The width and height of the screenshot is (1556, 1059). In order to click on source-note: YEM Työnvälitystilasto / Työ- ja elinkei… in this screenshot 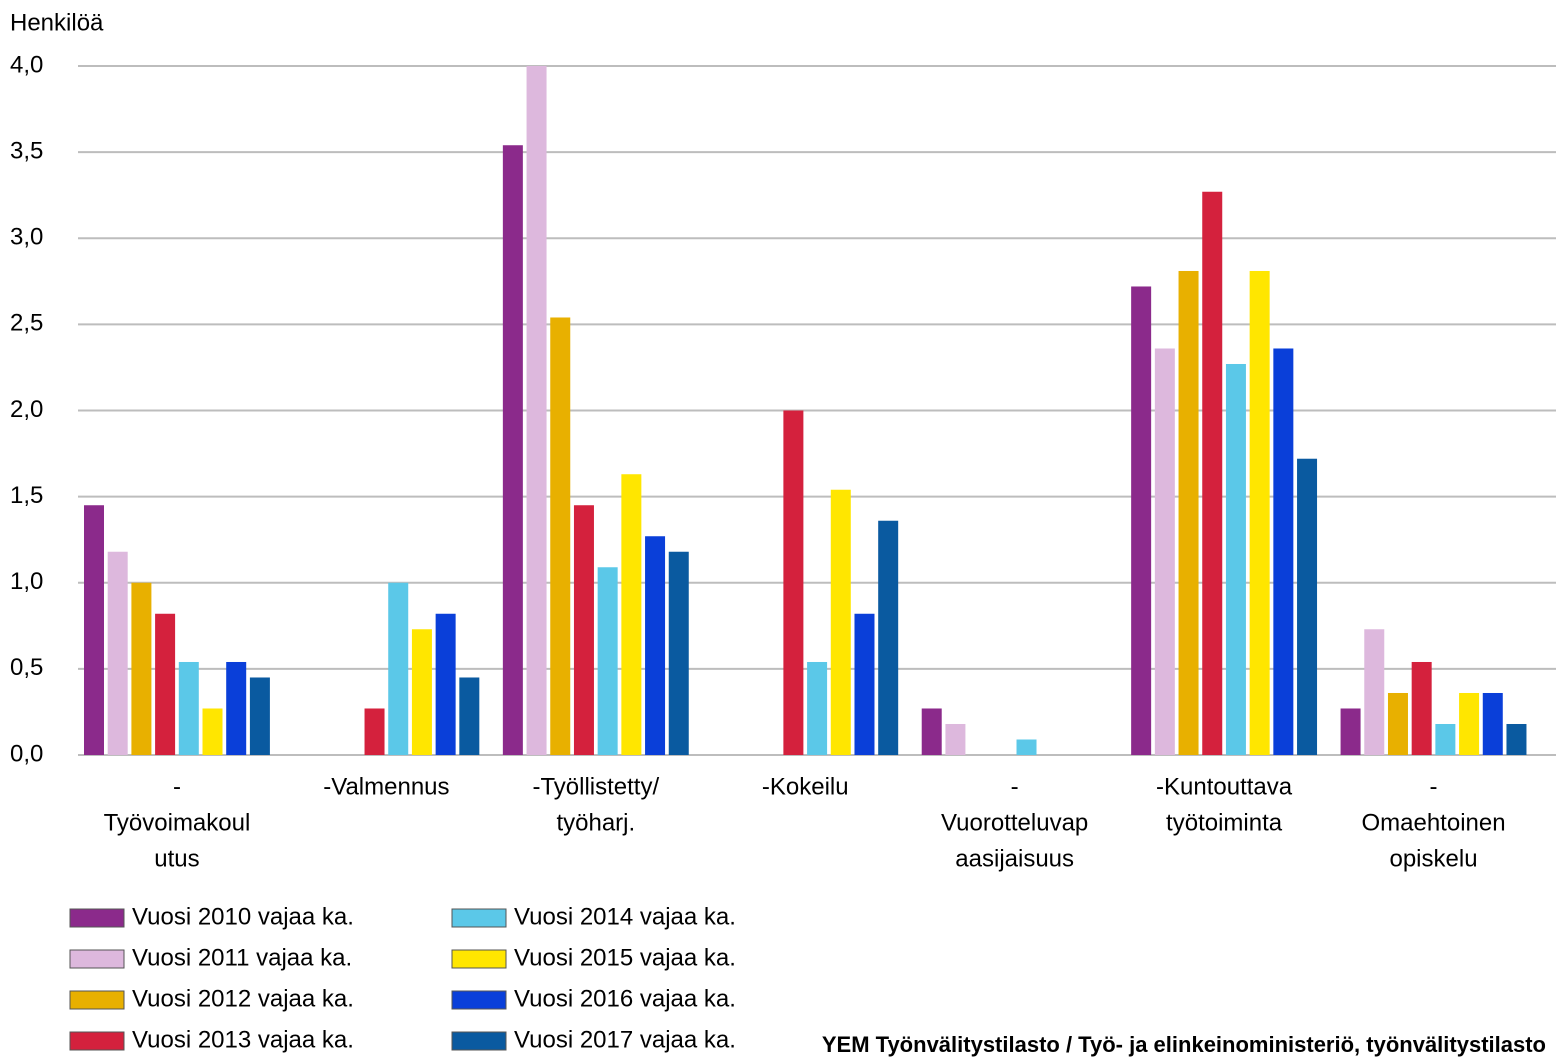, I will do `click(1184, 1044)`.